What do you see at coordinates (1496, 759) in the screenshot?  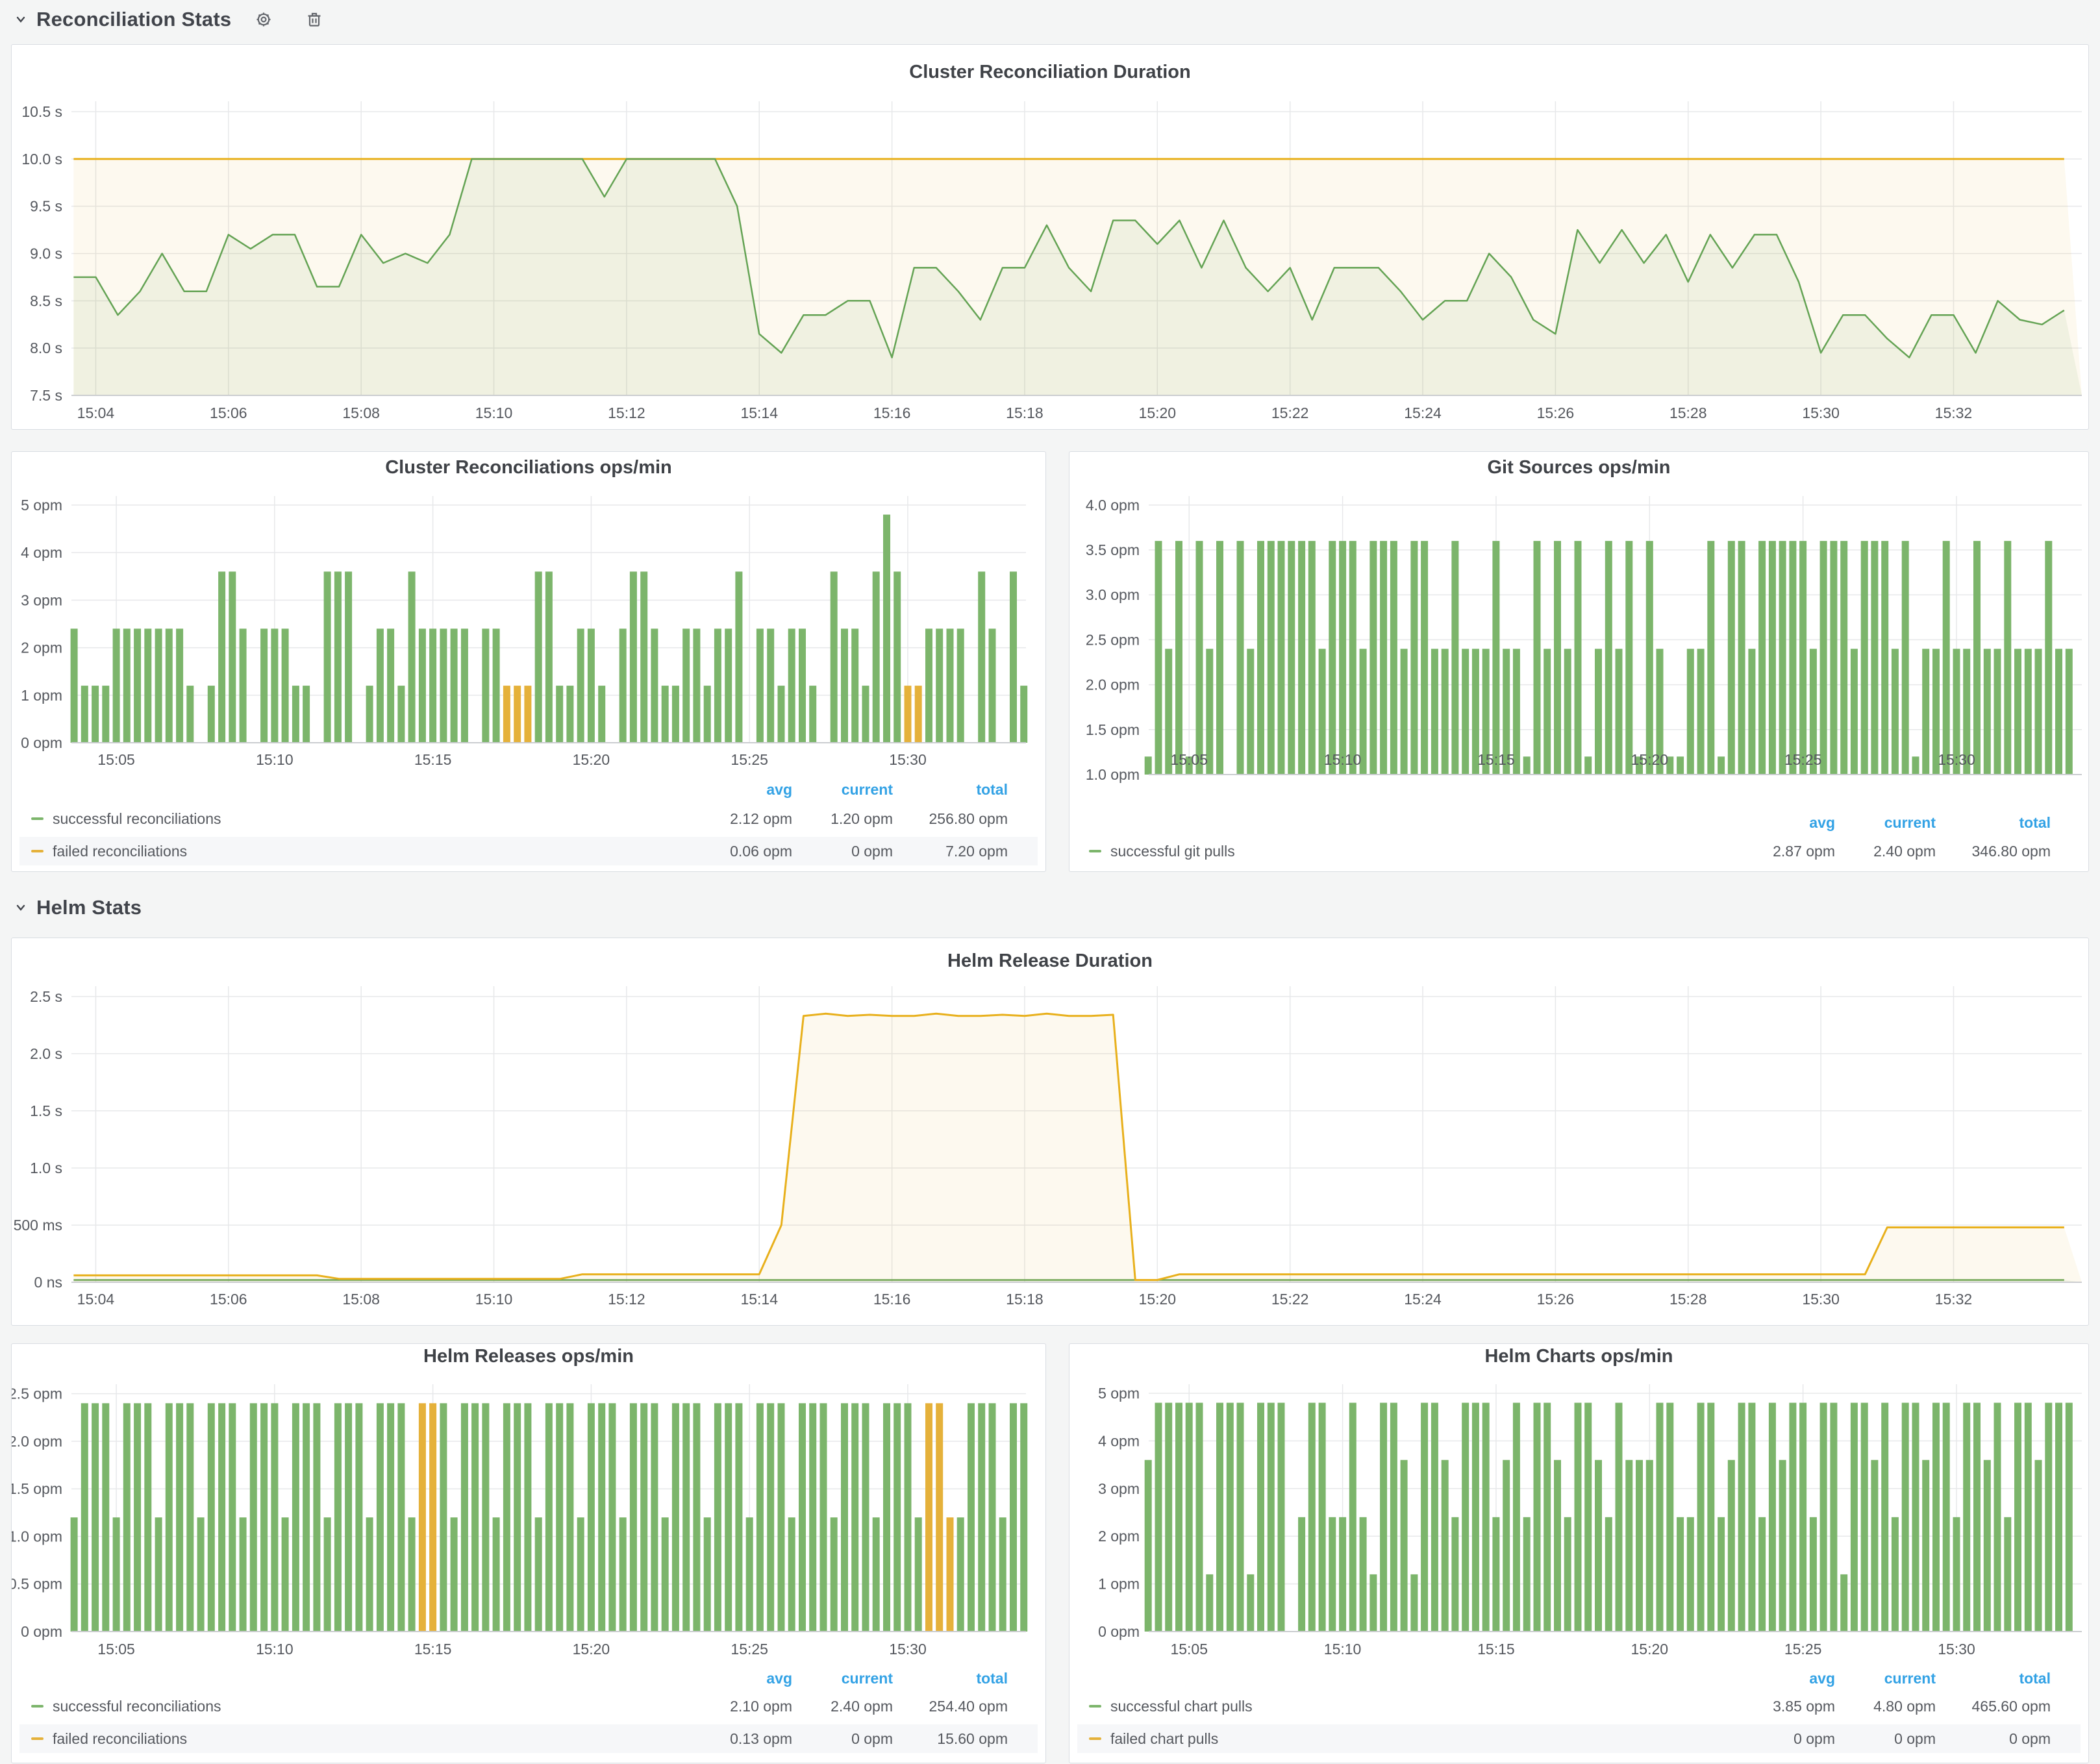 I see `x-tick-label: 15:15` at bounding box center [1496, 759].